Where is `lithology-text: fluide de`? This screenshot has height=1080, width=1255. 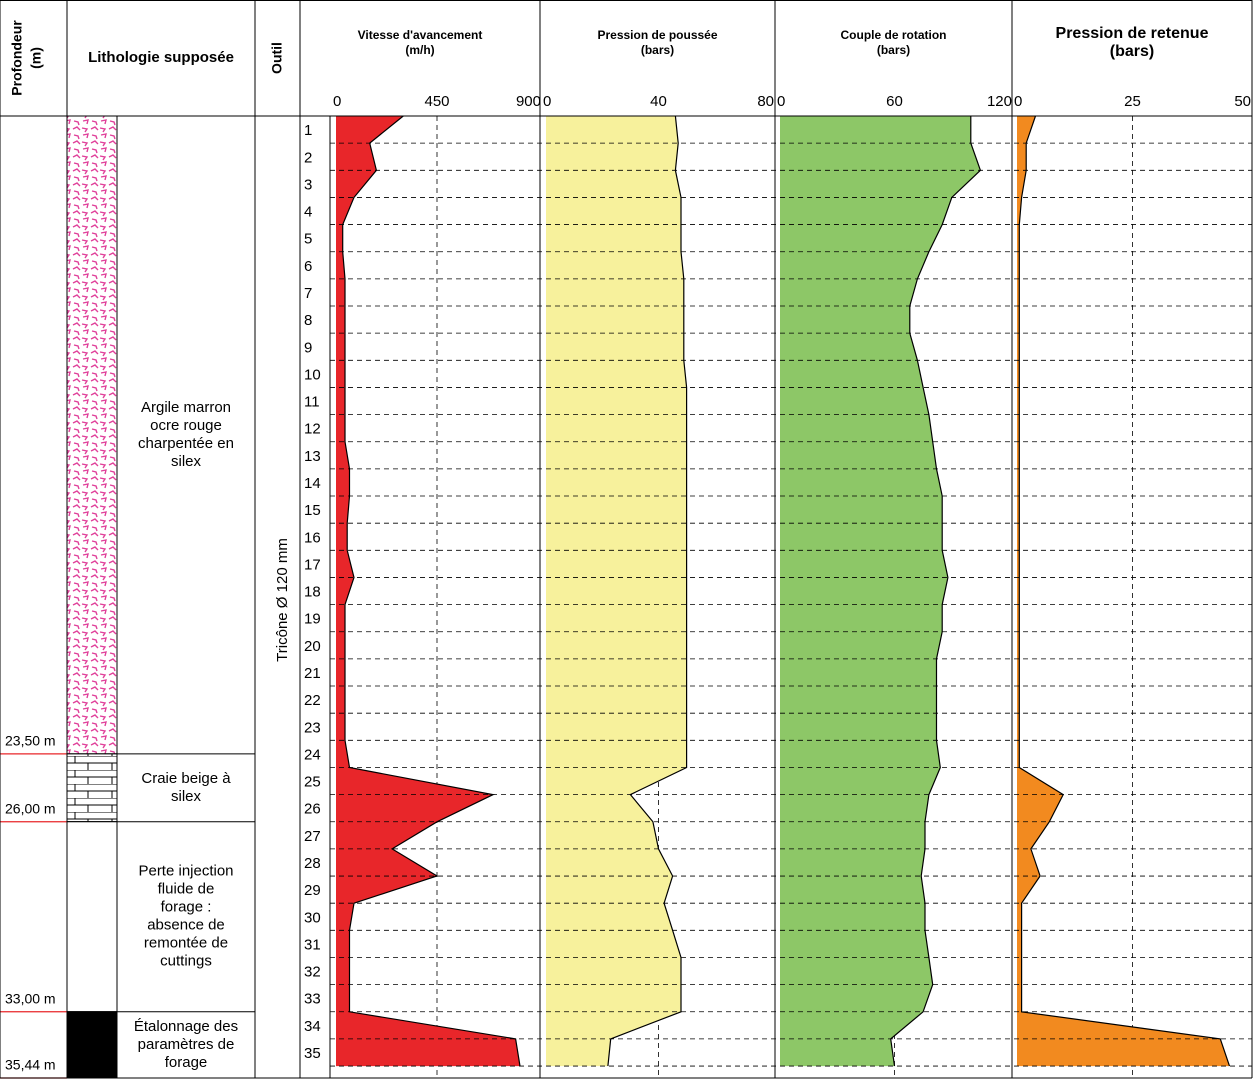 lithology-text: fluide de is located at coordinates (186, 889).